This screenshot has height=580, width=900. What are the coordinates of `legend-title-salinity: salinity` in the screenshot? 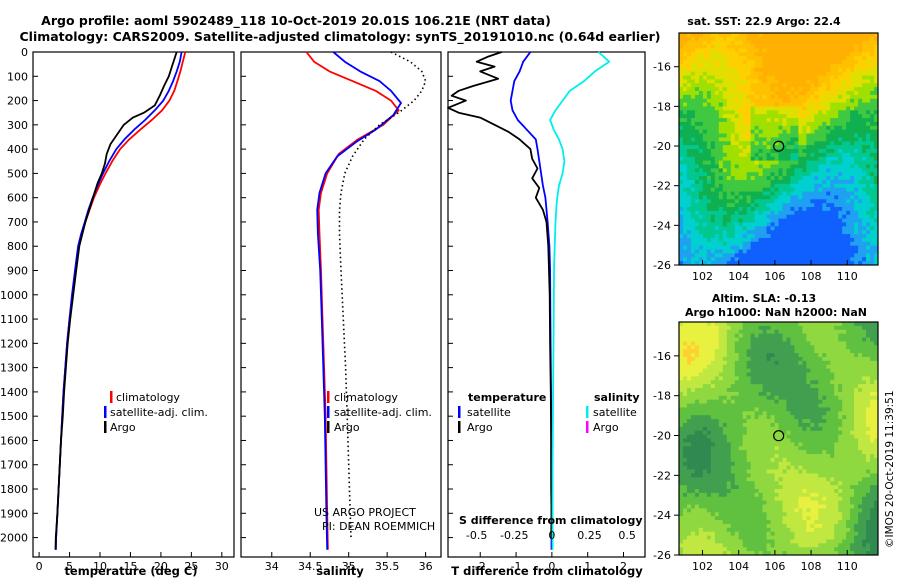 It's located at (617, 397).